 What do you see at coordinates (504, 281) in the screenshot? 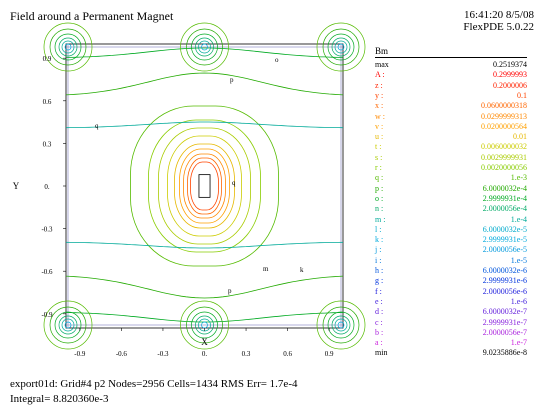
I see `legend-level-value: 2.9999931e-6` at bounding box center [504, 281].